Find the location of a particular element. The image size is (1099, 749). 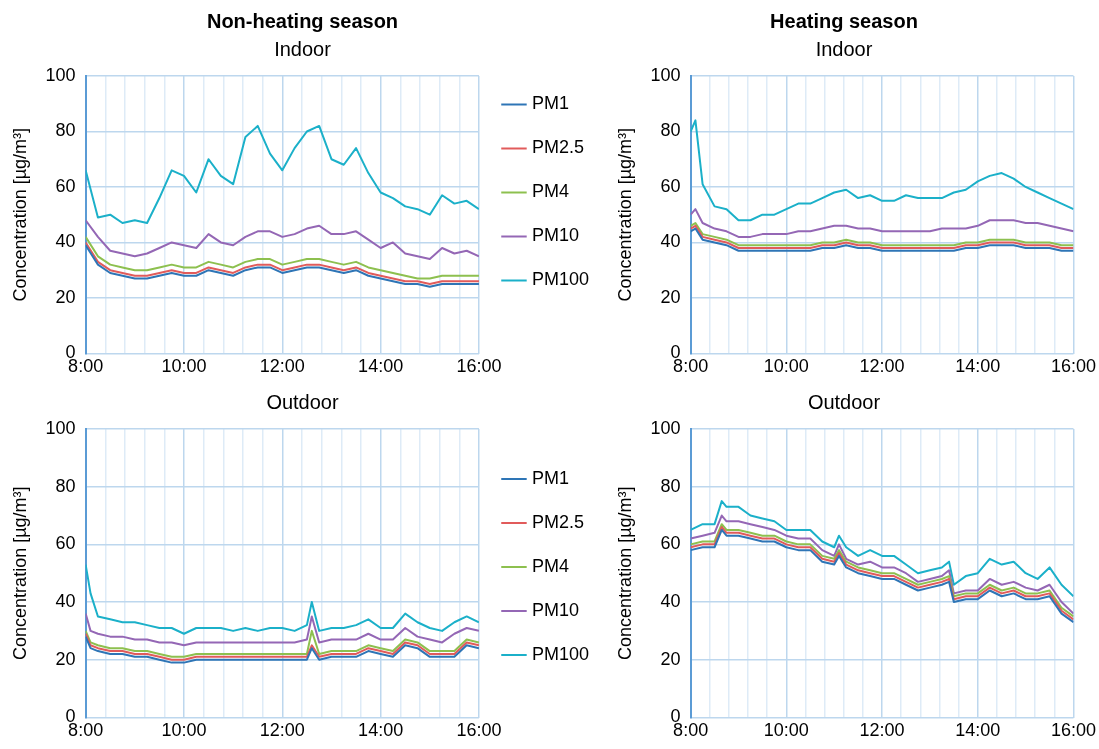

chart-title: Heating season is located at coordinates (844, 20).